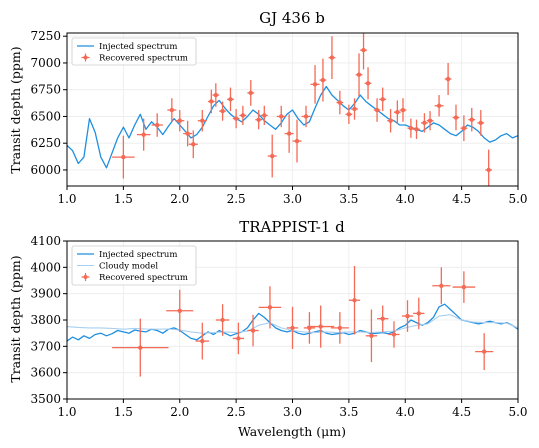  Describe the element at coordinates (45, 399) in the screenshot. I see `y-tick-label: 3500` at that location.